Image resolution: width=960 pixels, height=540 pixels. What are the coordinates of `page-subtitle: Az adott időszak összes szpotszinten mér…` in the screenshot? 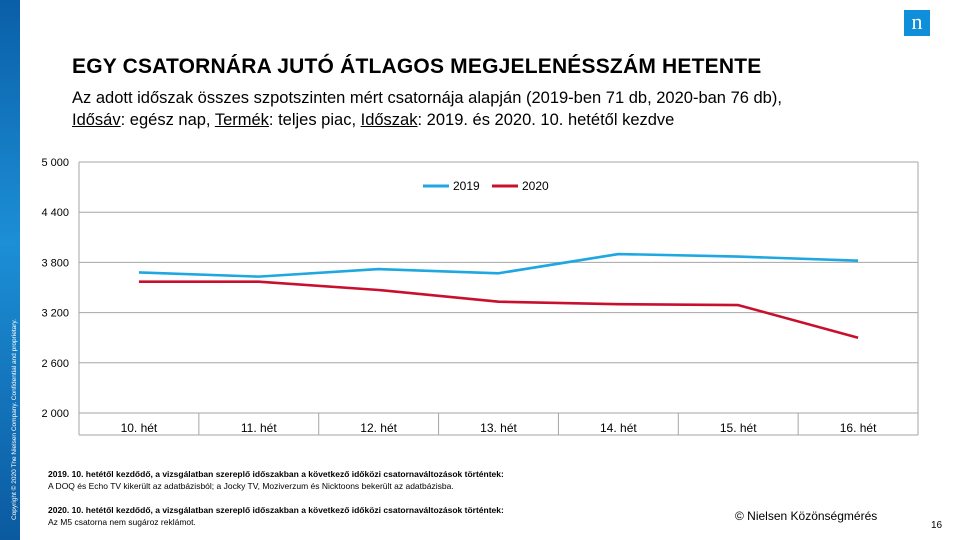 It's located at (427, 109).